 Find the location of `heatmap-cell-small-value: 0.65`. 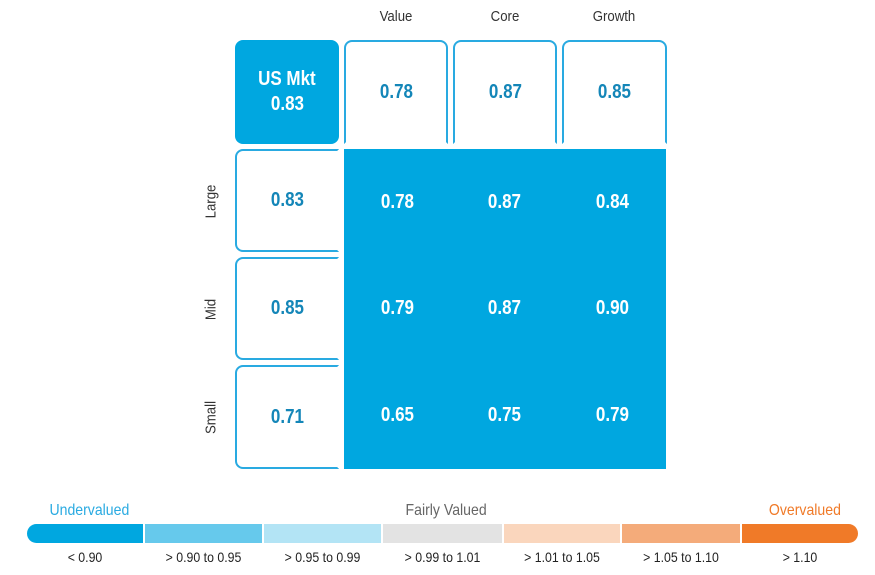

heatmap-cell-small-value: 0.65 is located at coordinates (397, 415).